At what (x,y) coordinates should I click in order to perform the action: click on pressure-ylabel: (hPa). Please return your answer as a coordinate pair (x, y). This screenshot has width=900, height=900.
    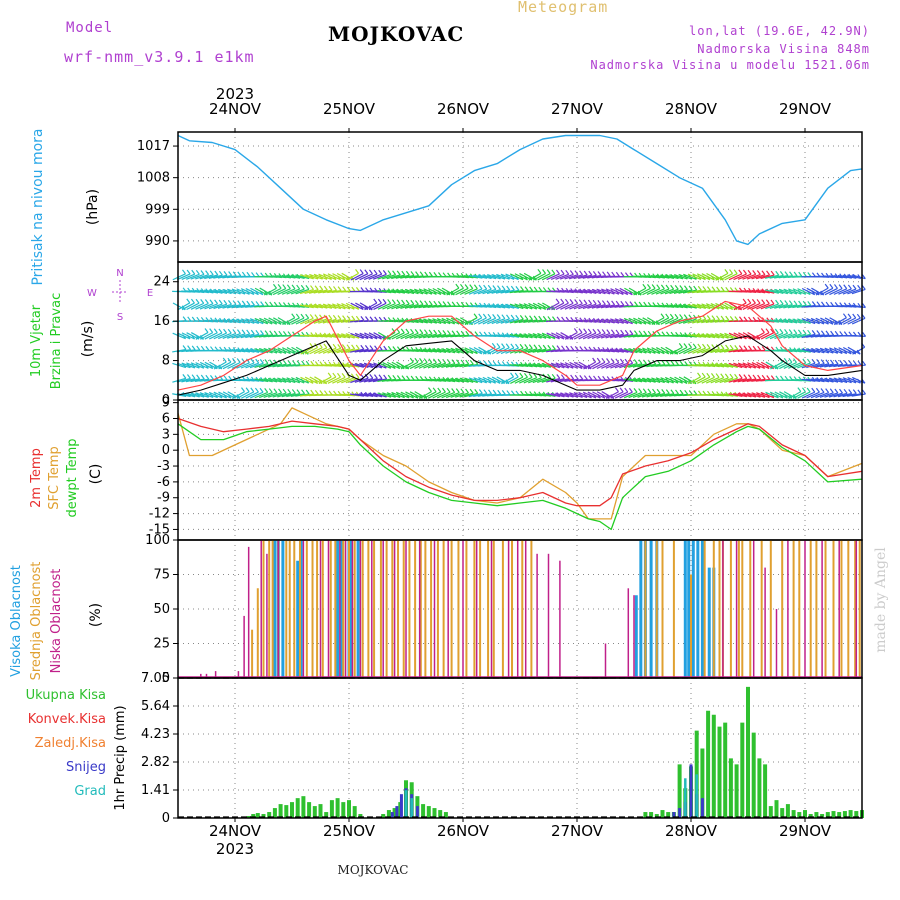
    Looking at the image, I should click on (93, 207).